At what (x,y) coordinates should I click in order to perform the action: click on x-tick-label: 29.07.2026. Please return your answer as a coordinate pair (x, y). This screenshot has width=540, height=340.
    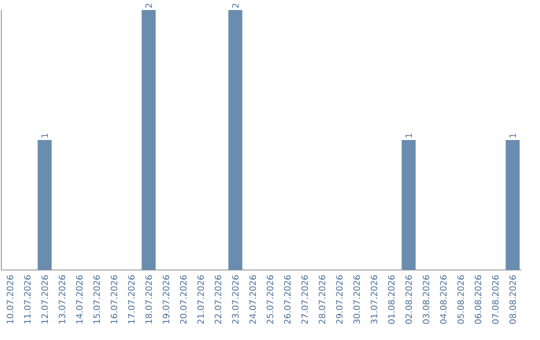
    Looking at the image, I should click on (339, 299).